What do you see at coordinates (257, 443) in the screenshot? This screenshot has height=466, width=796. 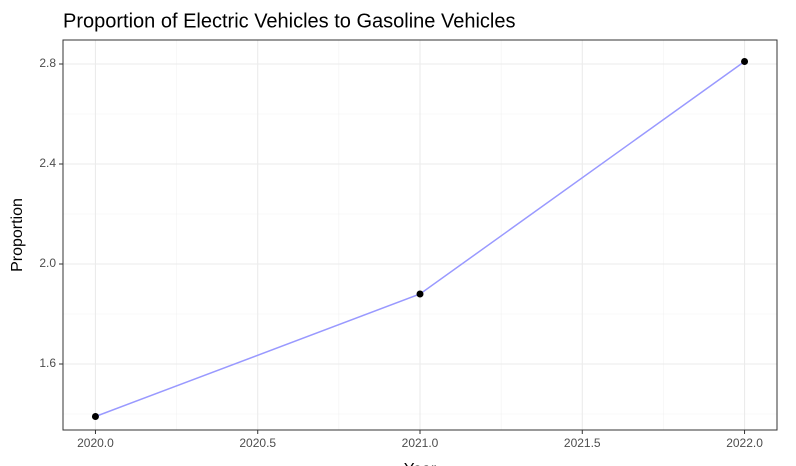 I see `x-tick-label: 2020.5` at bounding box center [257, 443].